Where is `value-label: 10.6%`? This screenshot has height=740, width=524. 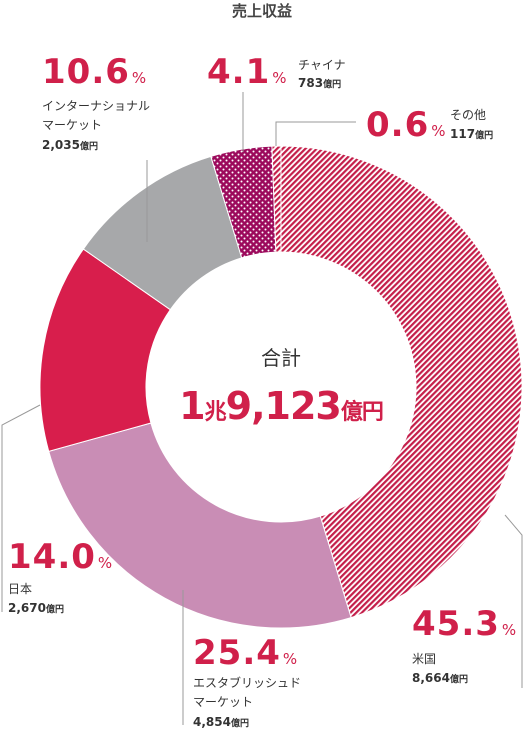
value-label: 10.6% is located at coordinates (95, 72).